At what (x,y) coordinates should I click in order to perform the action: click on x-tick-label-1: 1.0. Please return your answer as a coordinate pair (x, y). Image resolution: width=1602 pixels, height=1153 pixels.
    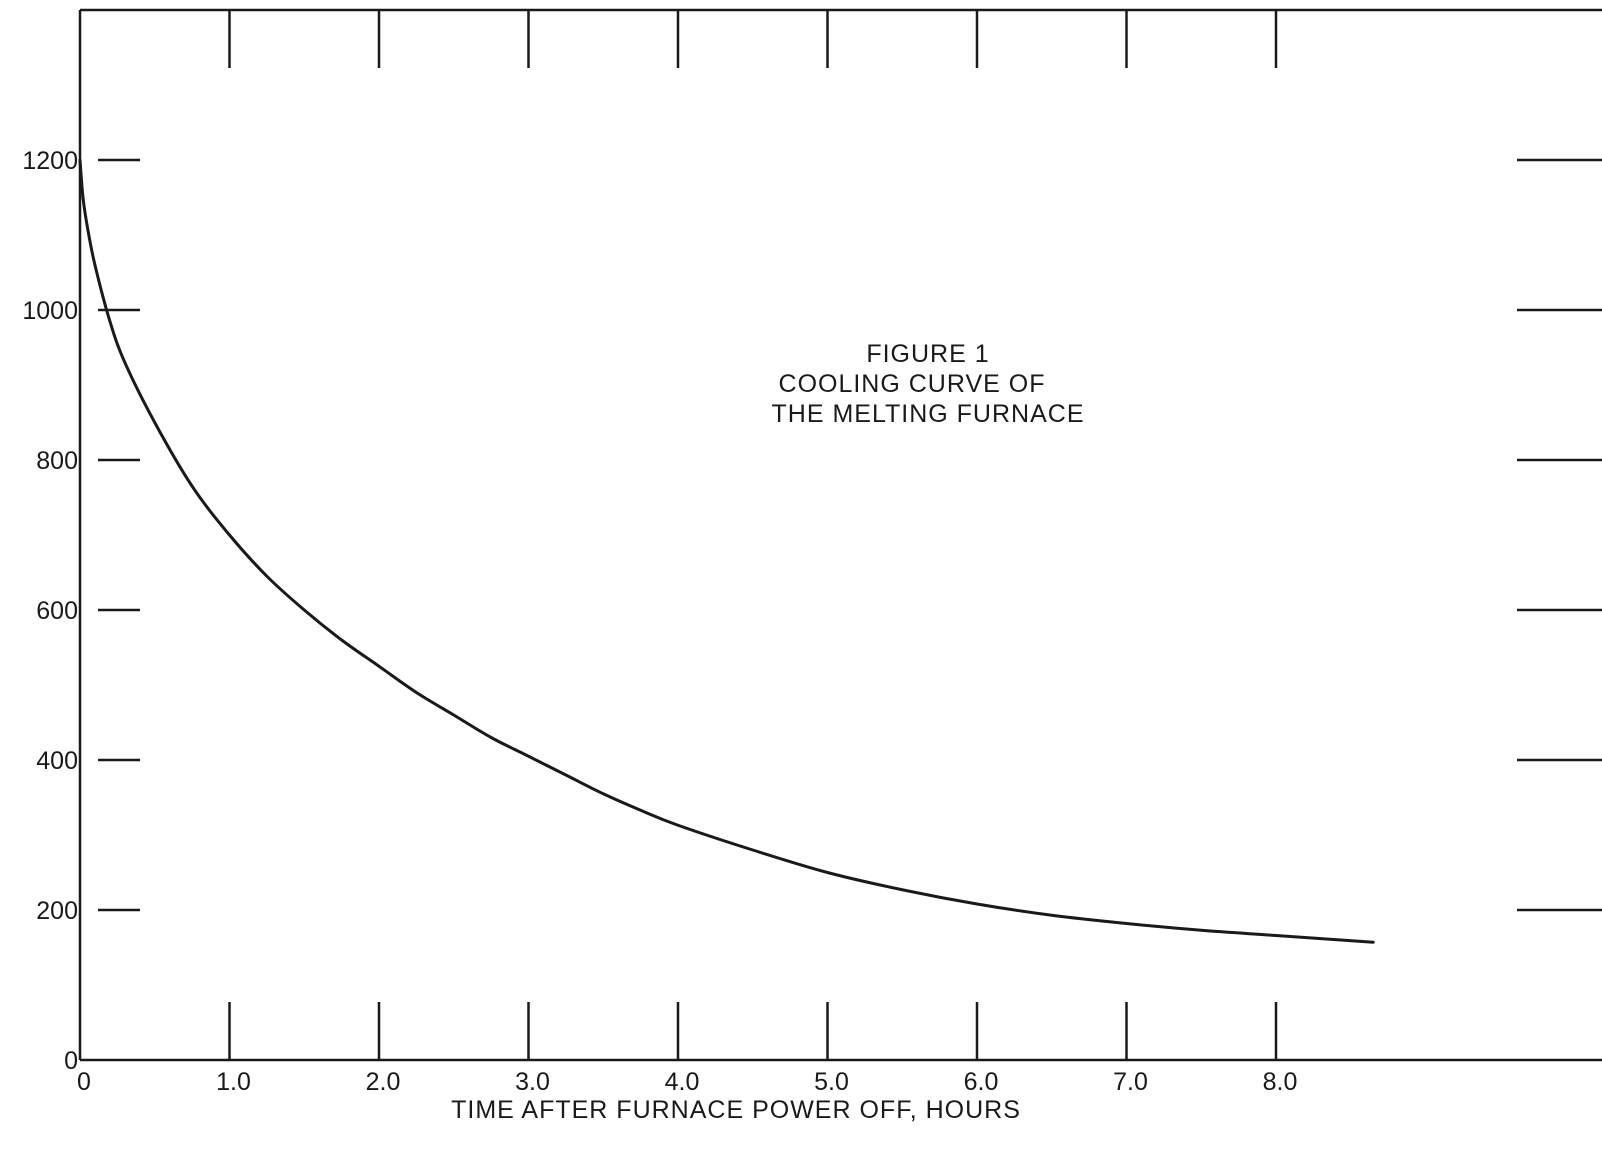
    Looking at the image, I should click on (233, 1082).